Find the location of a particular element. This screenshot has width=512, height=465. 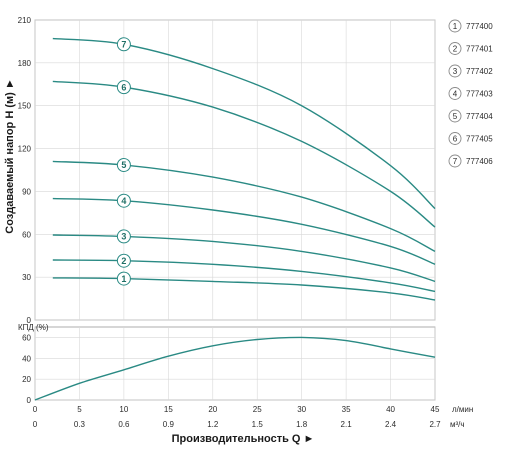

series-marker-label-7: 7 is located at coordinates (123, 44).